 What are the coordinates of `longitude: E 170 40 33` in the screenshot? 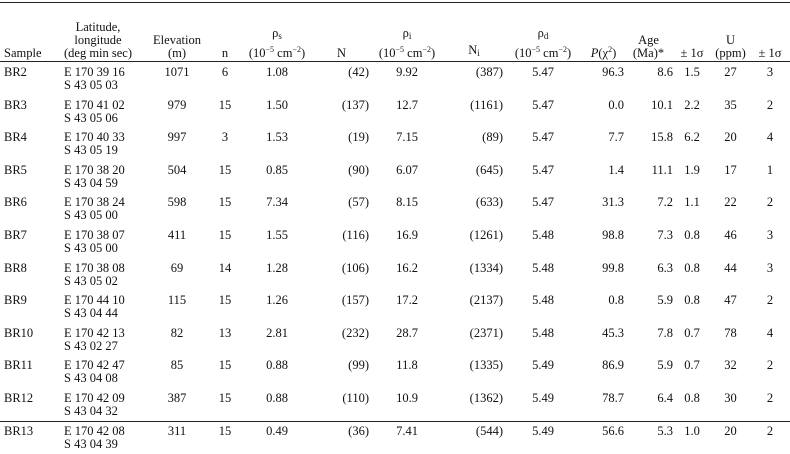 It's located at (94, 137).